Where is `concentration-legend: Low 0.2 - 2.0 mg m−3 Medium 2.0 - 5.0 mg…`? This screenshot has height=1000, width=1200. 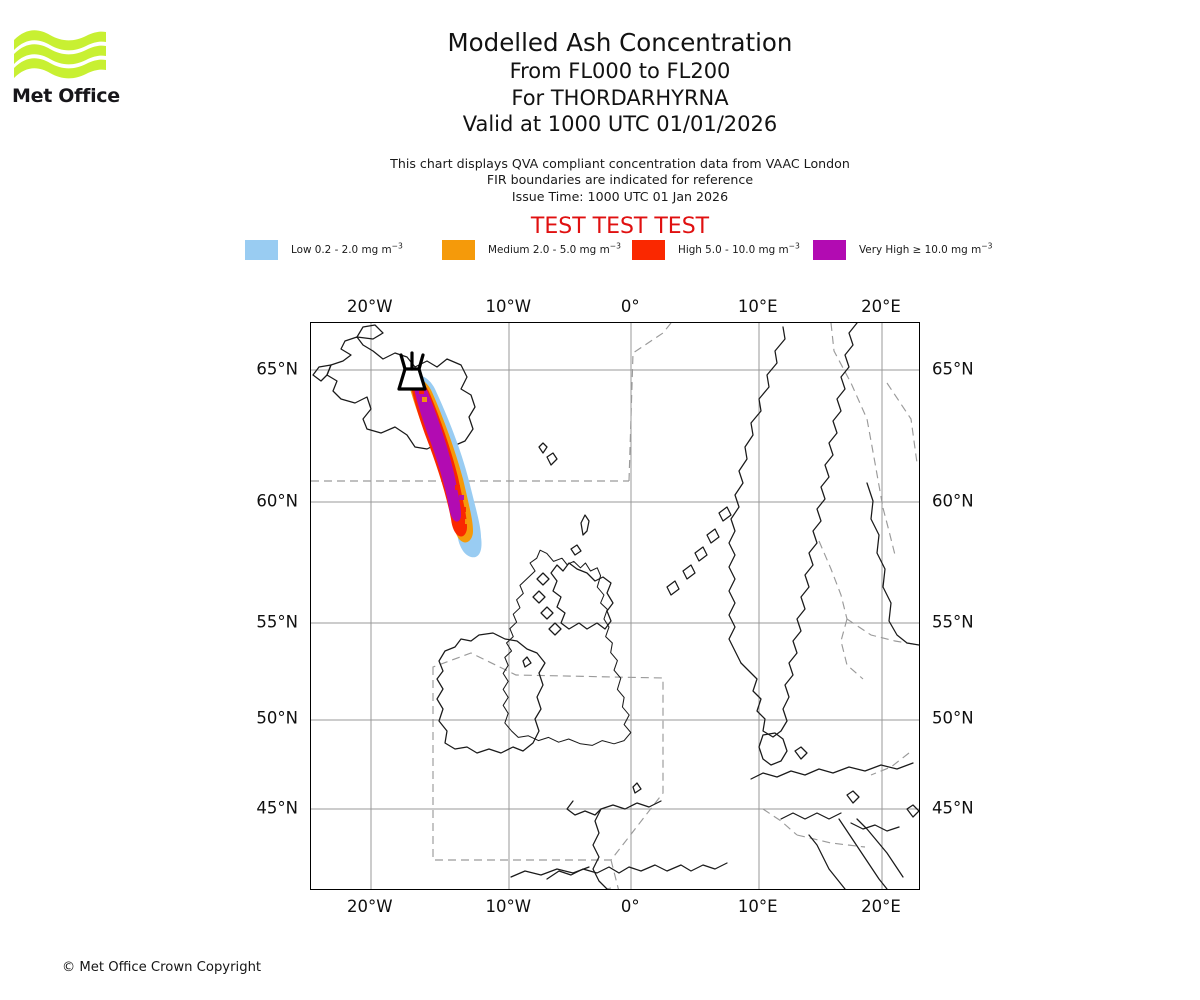
concentration-legend: Low 0.2 - 2.0 mg m−3 Medium 2.0 - 5.0 mg… is located at coordinates (618, 250).